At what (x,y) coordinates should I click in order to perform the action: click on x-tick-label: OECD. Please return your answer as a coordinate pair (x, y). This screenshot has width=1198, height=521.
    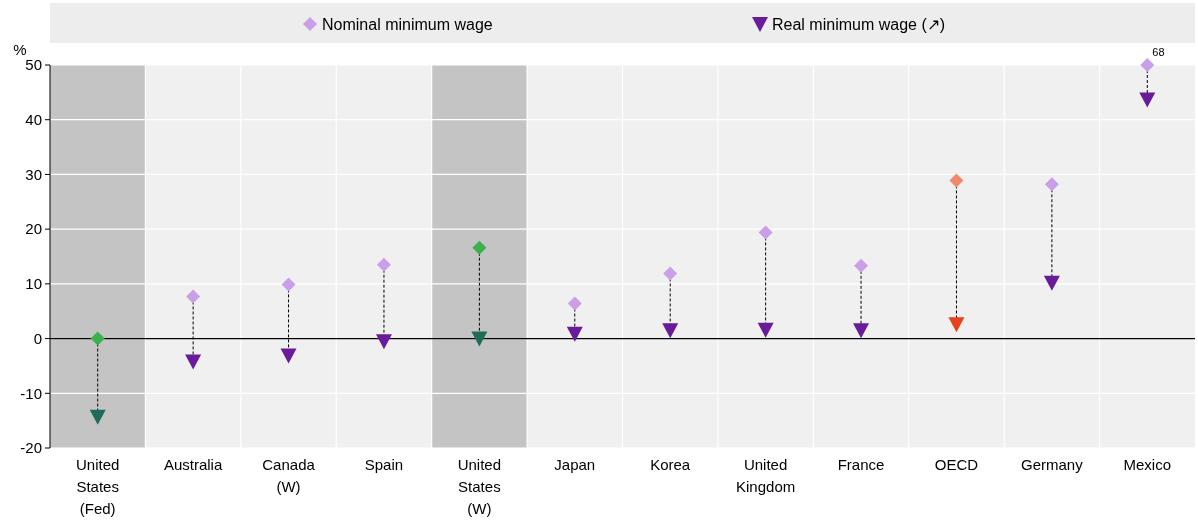
    Looking at the image, I should click on (956, 464).